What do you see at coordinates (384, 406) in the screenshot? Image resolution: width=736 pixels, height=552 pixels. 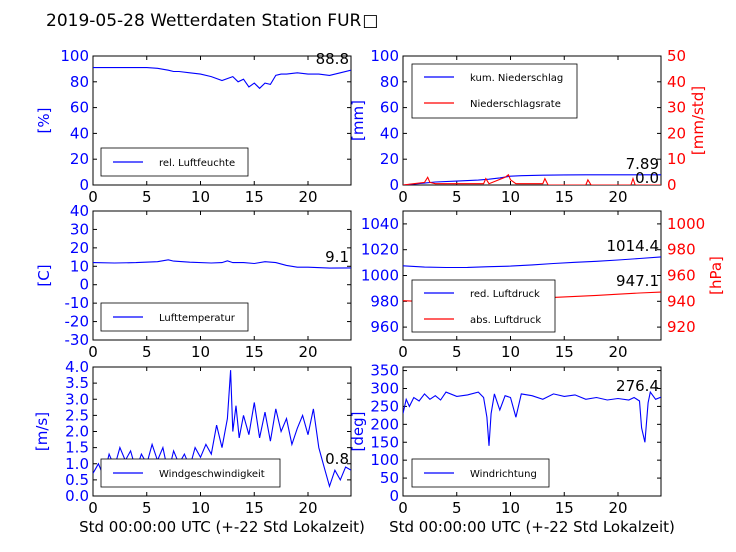 I see `y-tick-label: 250` at bounding box center [384, 406].